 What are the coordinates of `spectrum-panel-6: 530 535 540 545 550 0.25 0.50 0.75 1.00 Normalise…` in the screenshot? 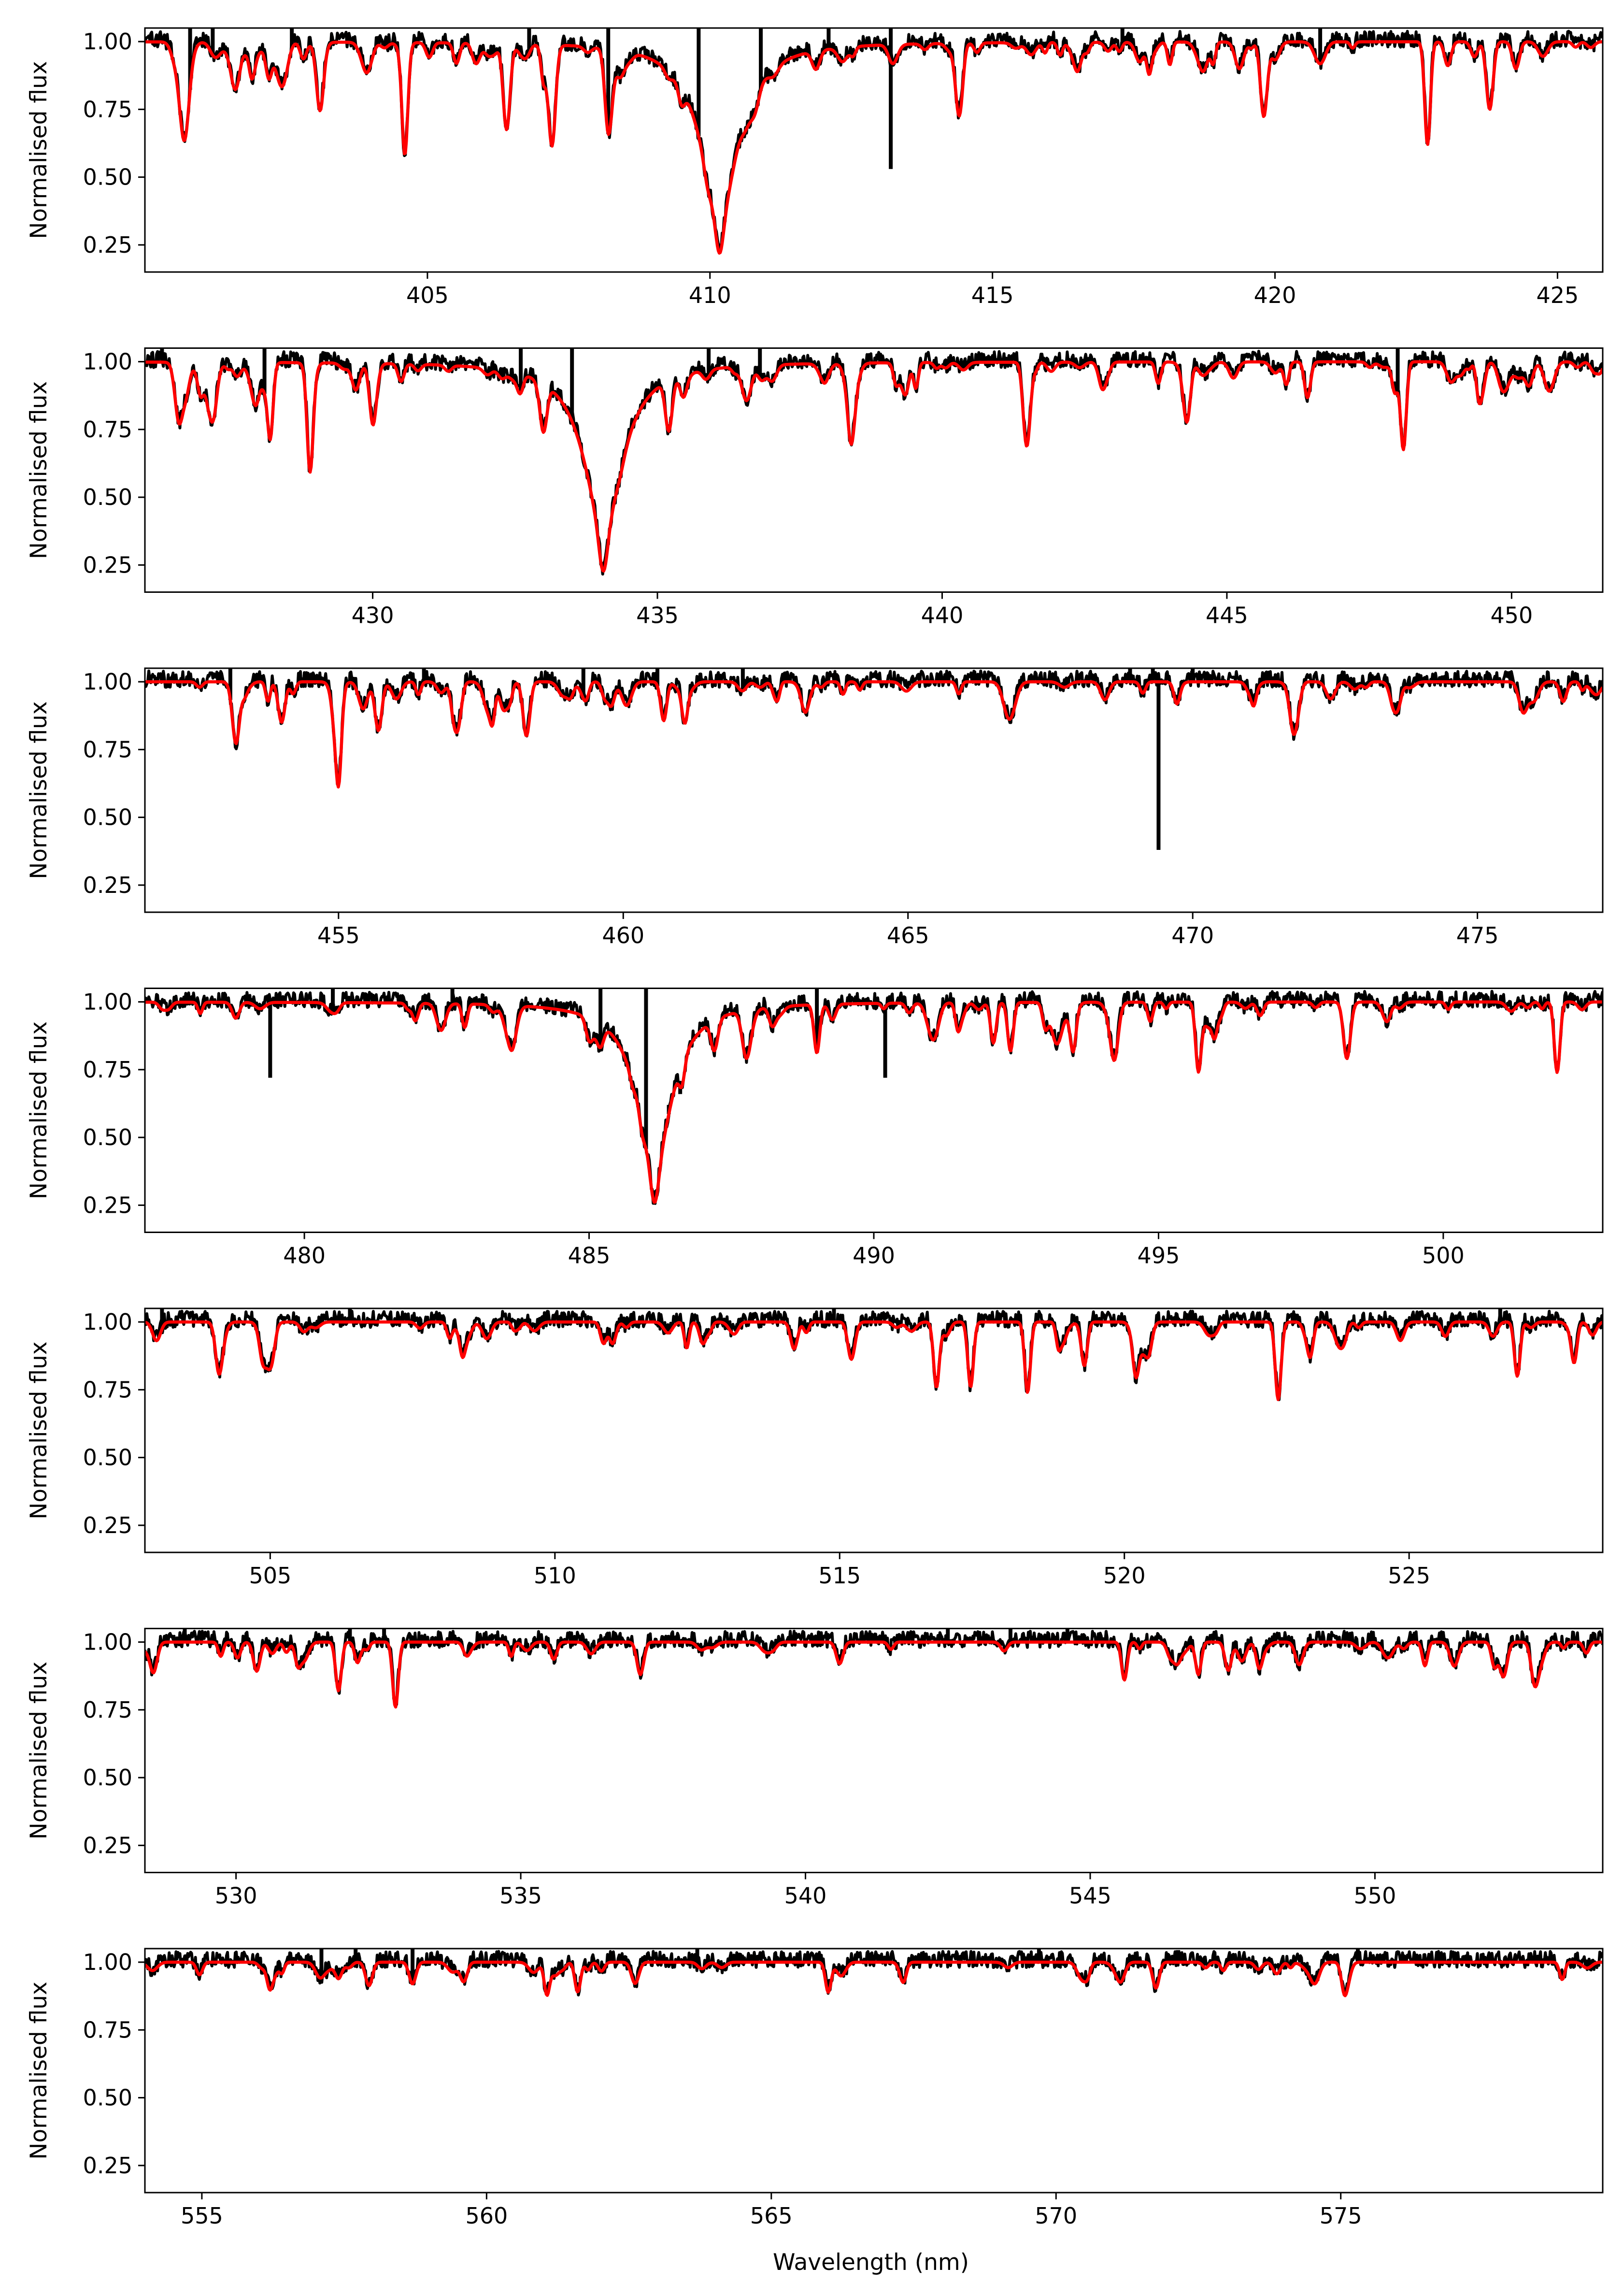 It's located at (815, 1768).